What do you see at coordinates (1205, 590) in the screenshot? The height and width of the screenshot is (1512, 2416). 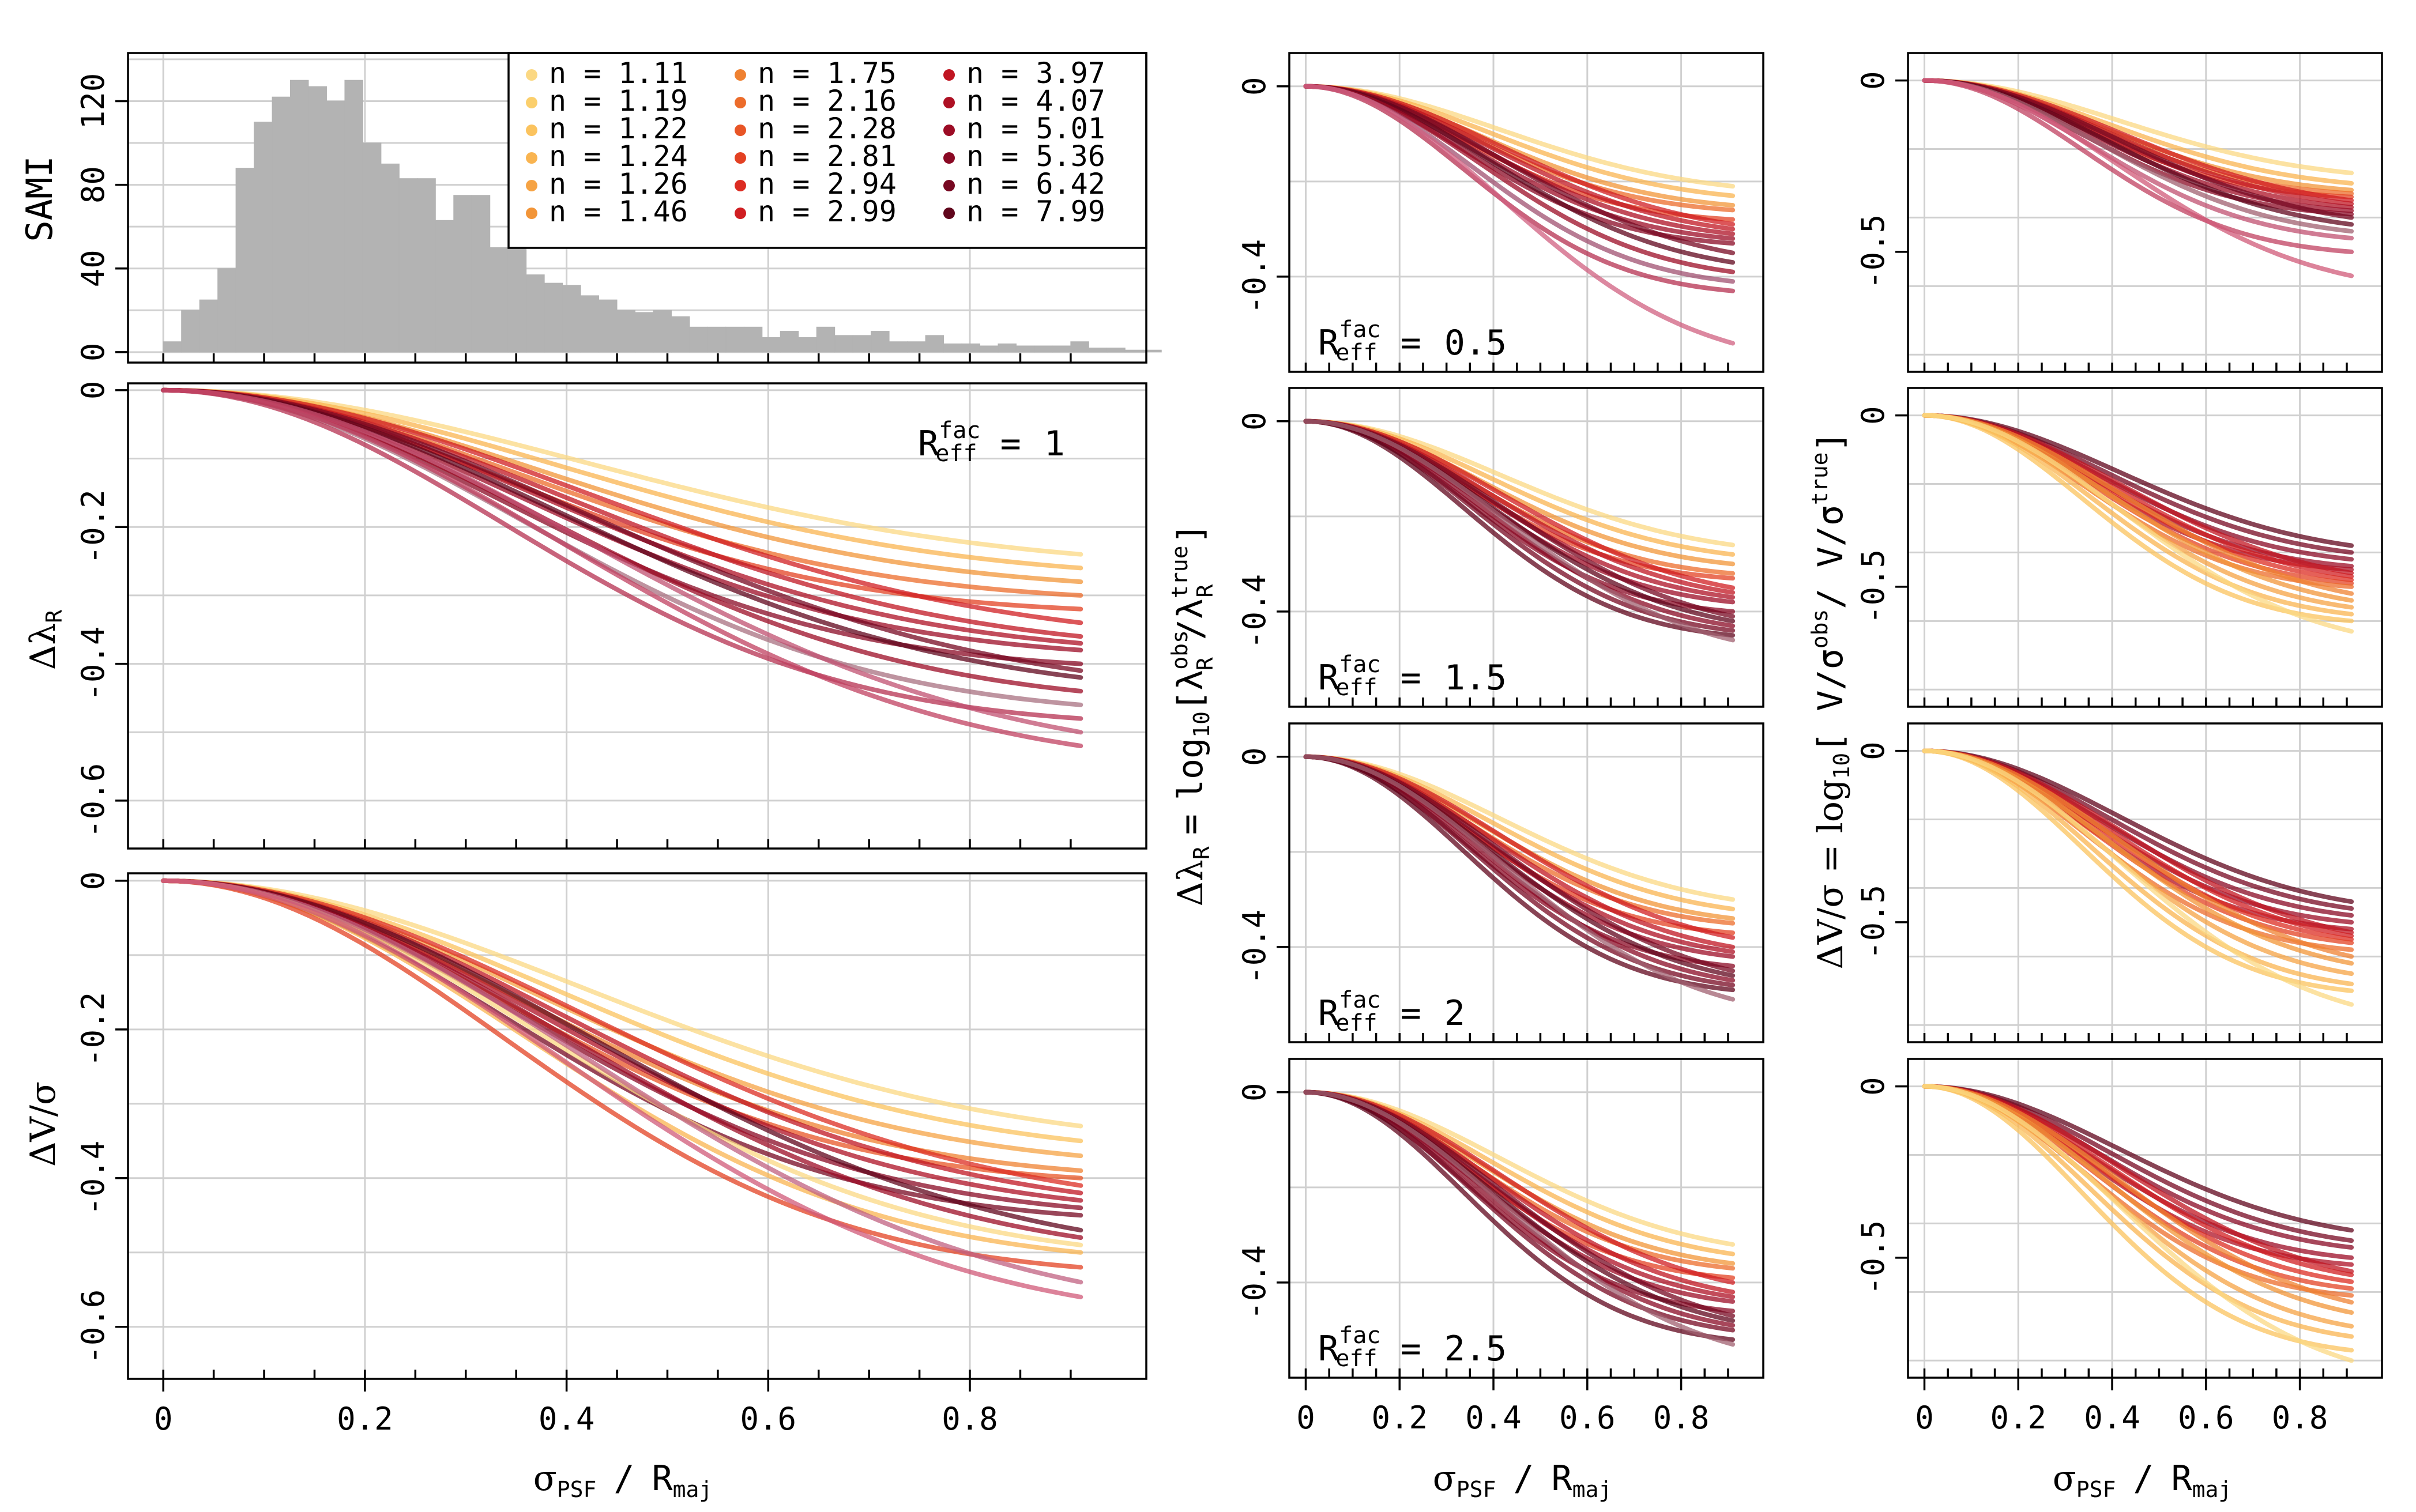 I see `mid-ylabel-r2: R` at bounding box center [1205, 590].